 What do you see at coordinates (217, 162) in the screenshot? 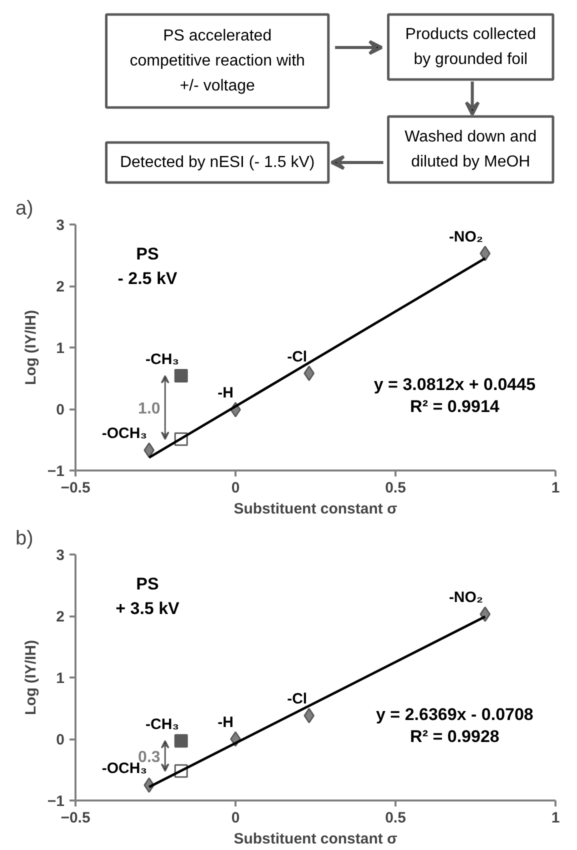
I see `text: Detected by nESI (- 1.5 kV)` at bounding box center [217, 162].